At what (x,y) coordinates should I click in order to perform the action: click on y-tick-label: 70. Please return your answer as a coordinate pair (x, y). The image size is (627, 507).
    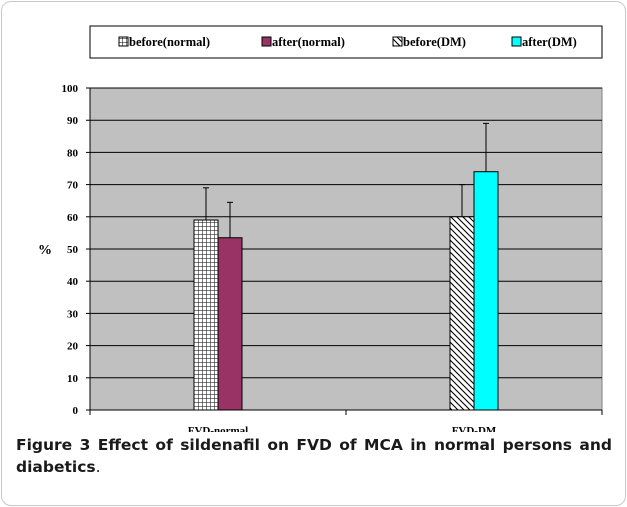
    Looking at the image, I should click on (73, 186).